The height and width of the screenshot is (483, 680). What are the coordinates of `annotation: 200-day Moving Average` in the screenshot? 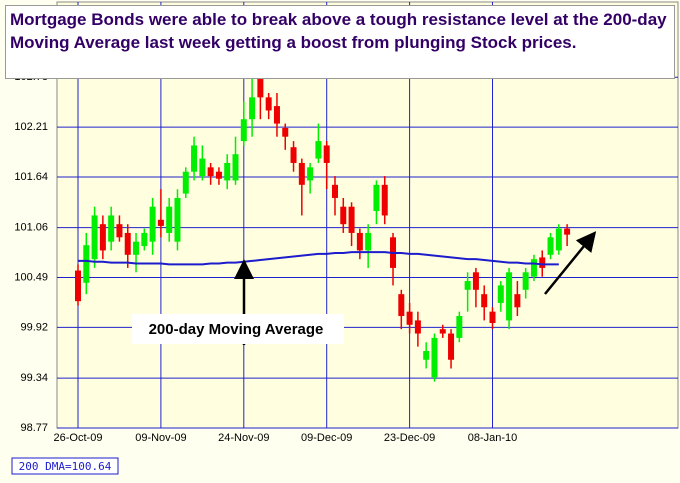 It's located at (236, 329).